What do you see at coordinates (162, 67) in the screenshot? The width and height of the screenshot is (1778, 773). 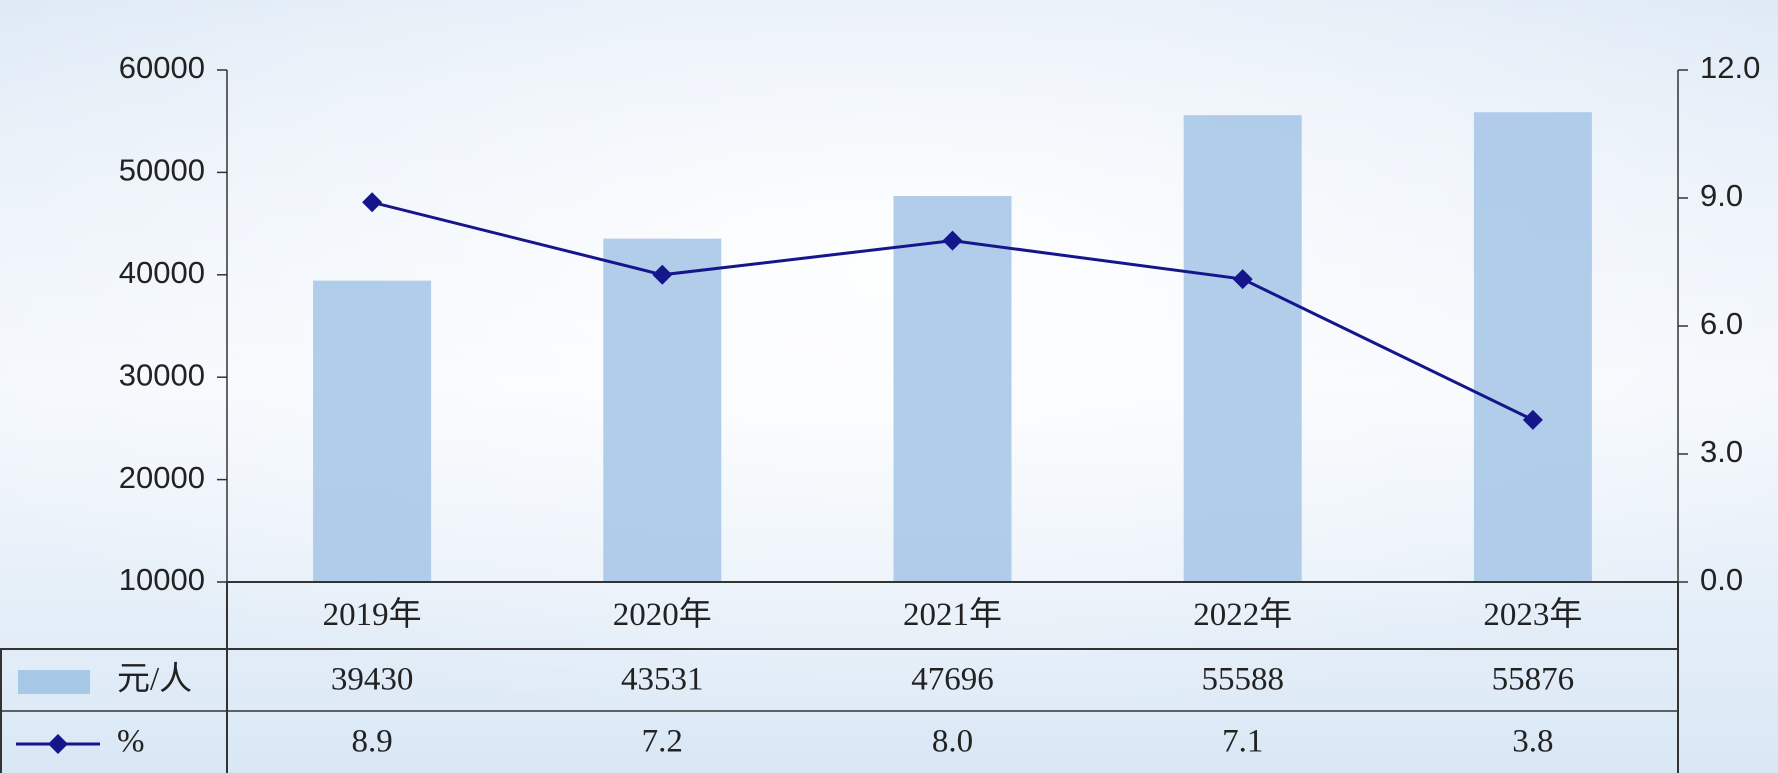 I see `y-tick-label: 60000` at bounding box center [162, 67].